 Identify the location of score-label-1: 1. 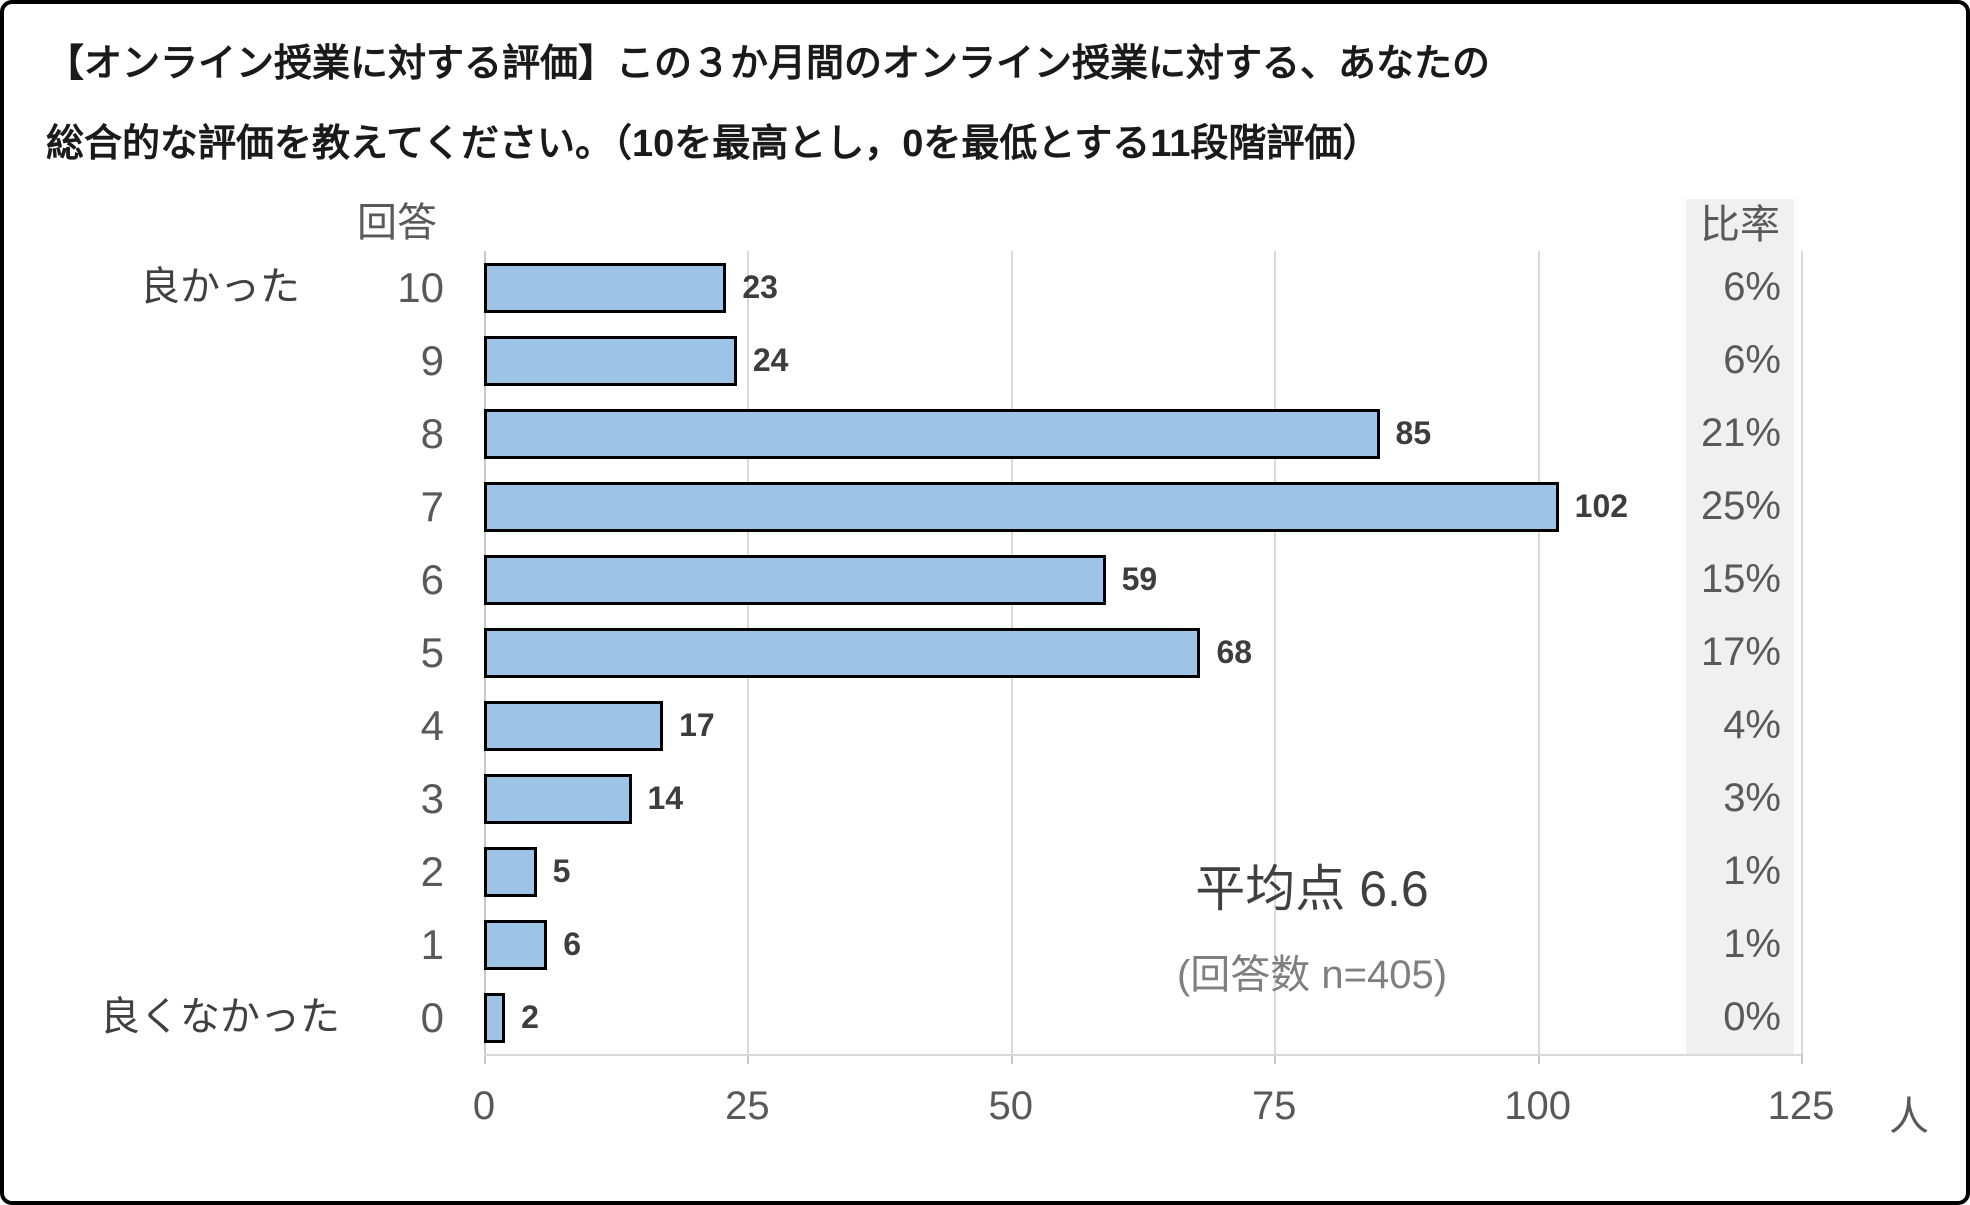
(432, 944).